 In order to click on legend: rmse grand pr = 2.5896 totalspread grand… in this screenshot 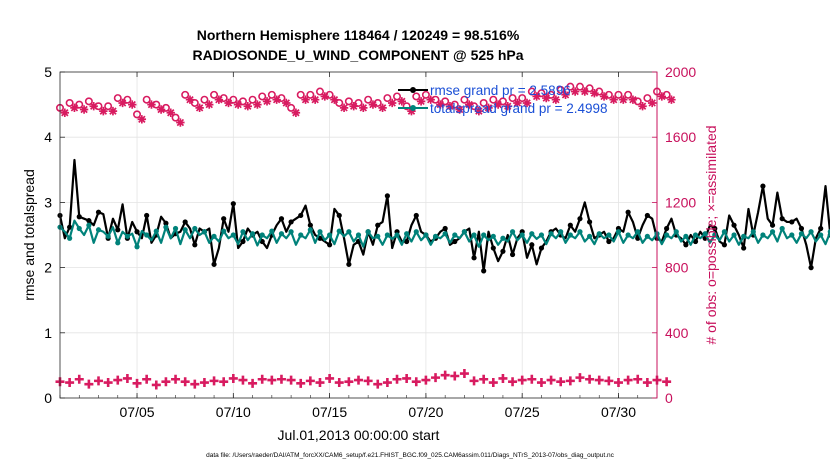, I will do `click(503, 99)`.